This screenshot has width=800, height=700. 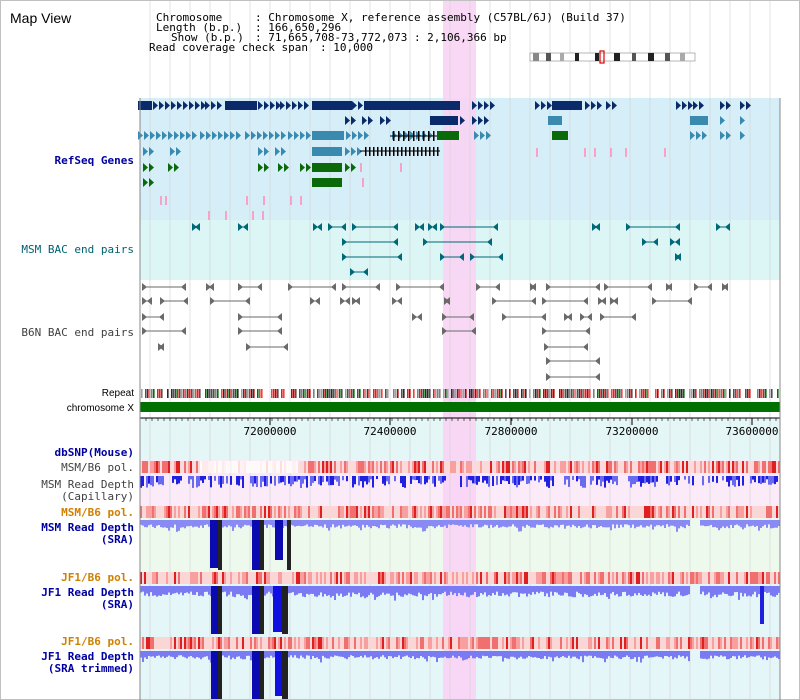 I want to click on msm-bac-end-pairs, so click(x=461, y=249).